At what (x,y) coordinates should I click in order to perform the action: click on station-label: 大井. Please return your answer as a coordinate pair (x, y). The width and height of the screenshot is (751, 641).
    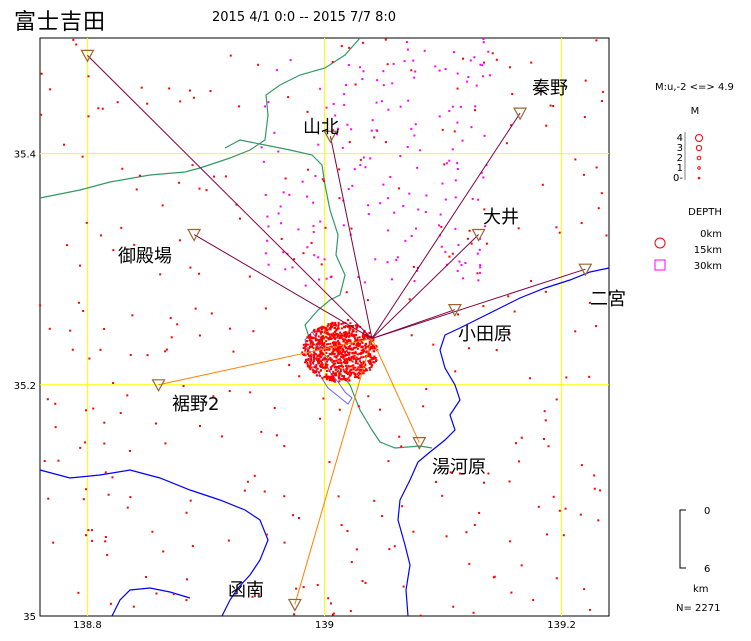
    Looking at the image, I should click on (501, 217).